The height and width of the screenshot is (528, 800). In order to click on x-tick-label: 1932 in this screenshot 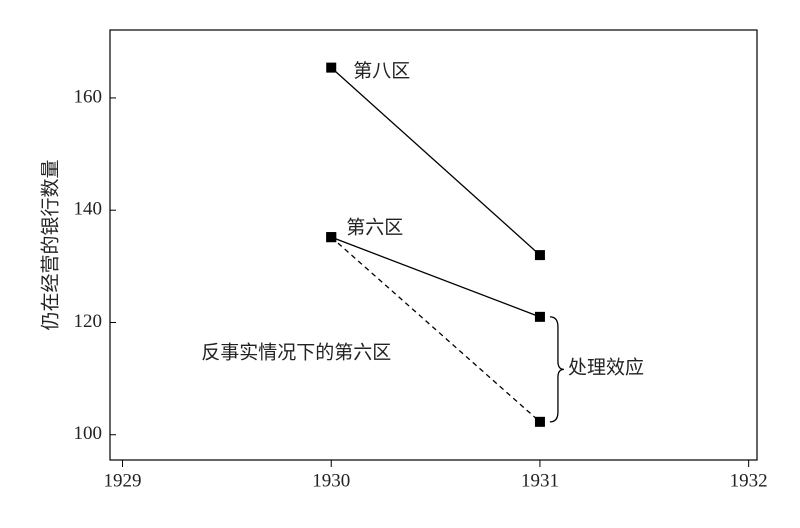, I will do `click(749, 480)`.